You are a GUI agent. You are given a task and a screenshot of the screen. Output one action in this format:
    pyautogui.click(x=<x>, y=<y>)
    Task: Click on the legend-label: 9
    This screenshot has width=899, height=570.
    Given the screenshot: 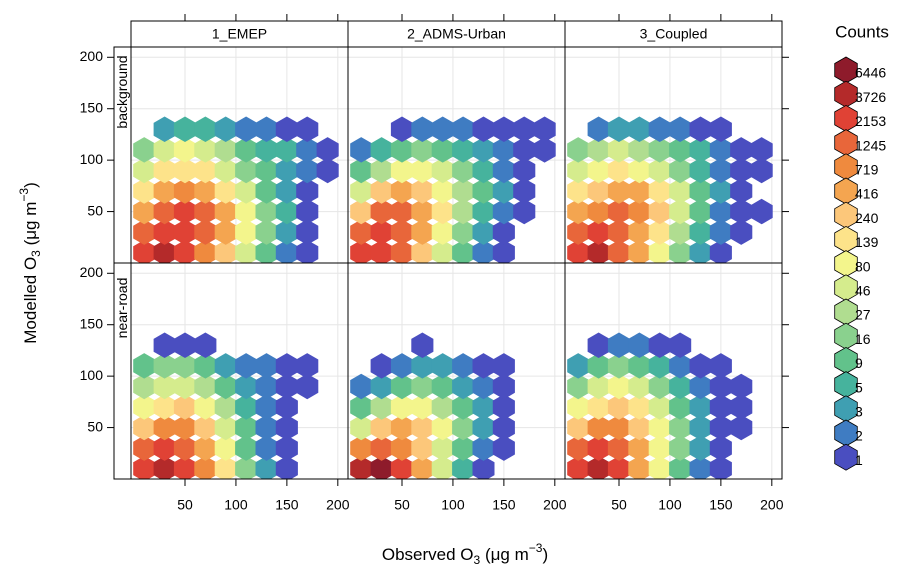 What is the action you would take?
    pyautogui.click(x=859, y=363)
    